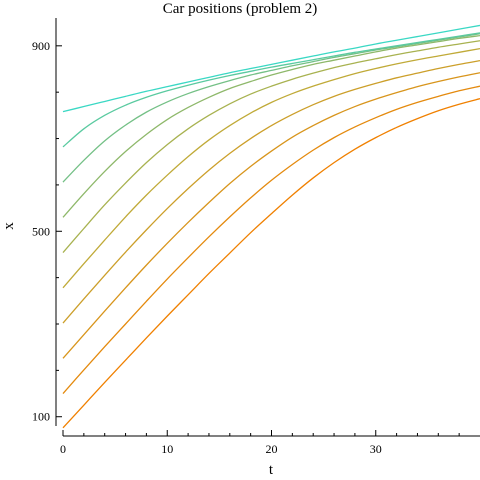  I want to click on x-tick-label: 0, so click(63, 449).